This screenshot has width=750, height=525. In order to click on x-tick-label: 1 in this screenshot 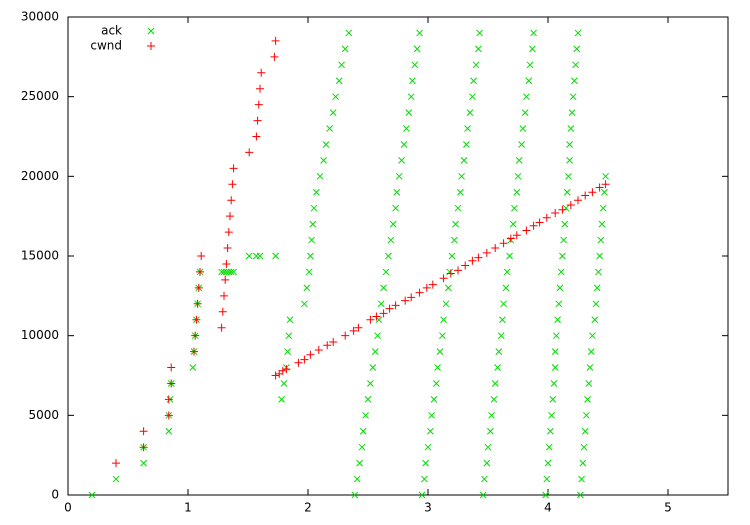, I will do `click(188, 508)`.